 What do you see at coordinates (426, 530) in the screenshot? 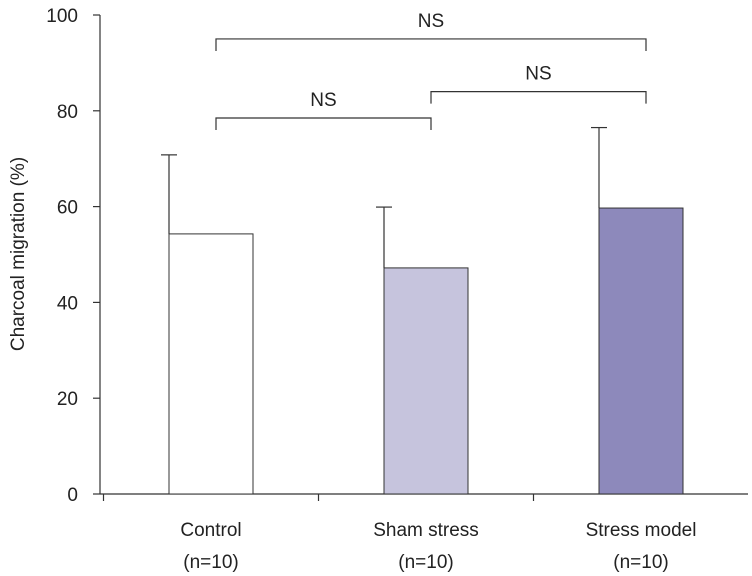
I see `x-category-label: Sham stress` at bounding box center [426, 530].